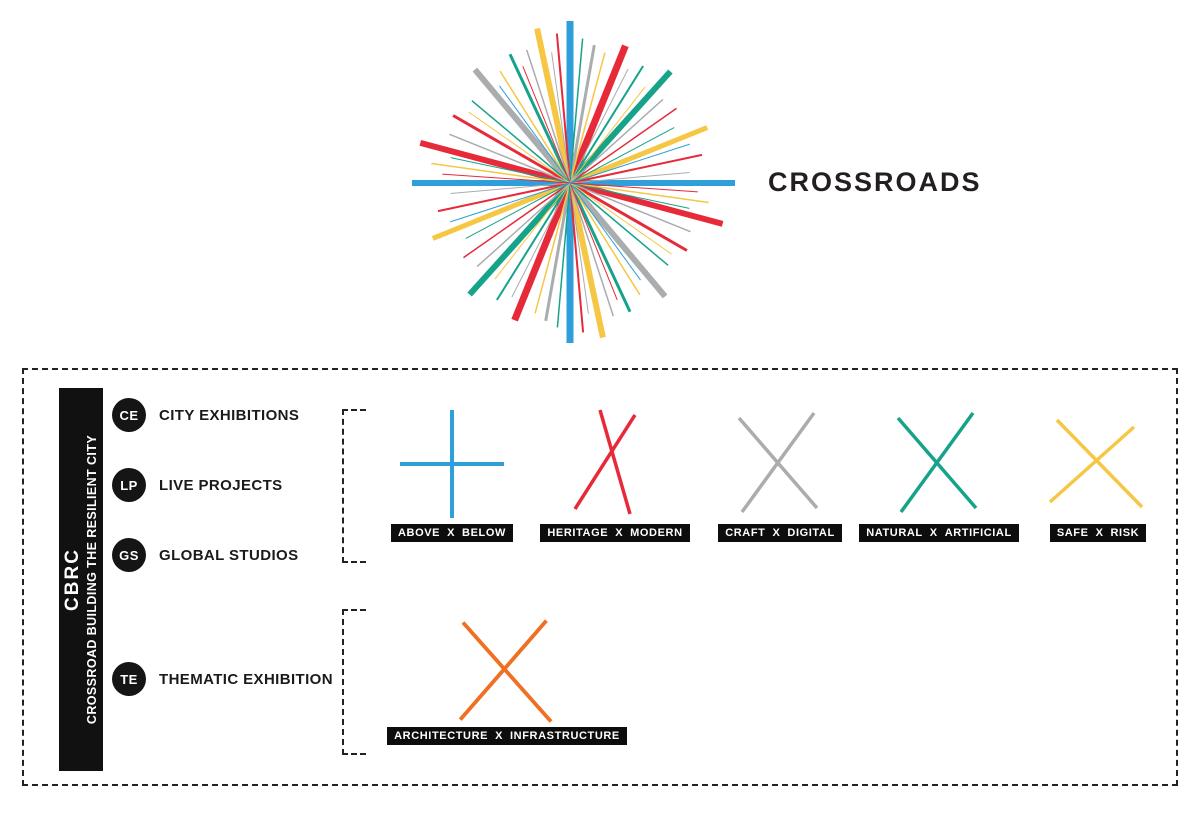  I want to click on crossing-label: HERITAGE X MODERN, so click(615, 533).